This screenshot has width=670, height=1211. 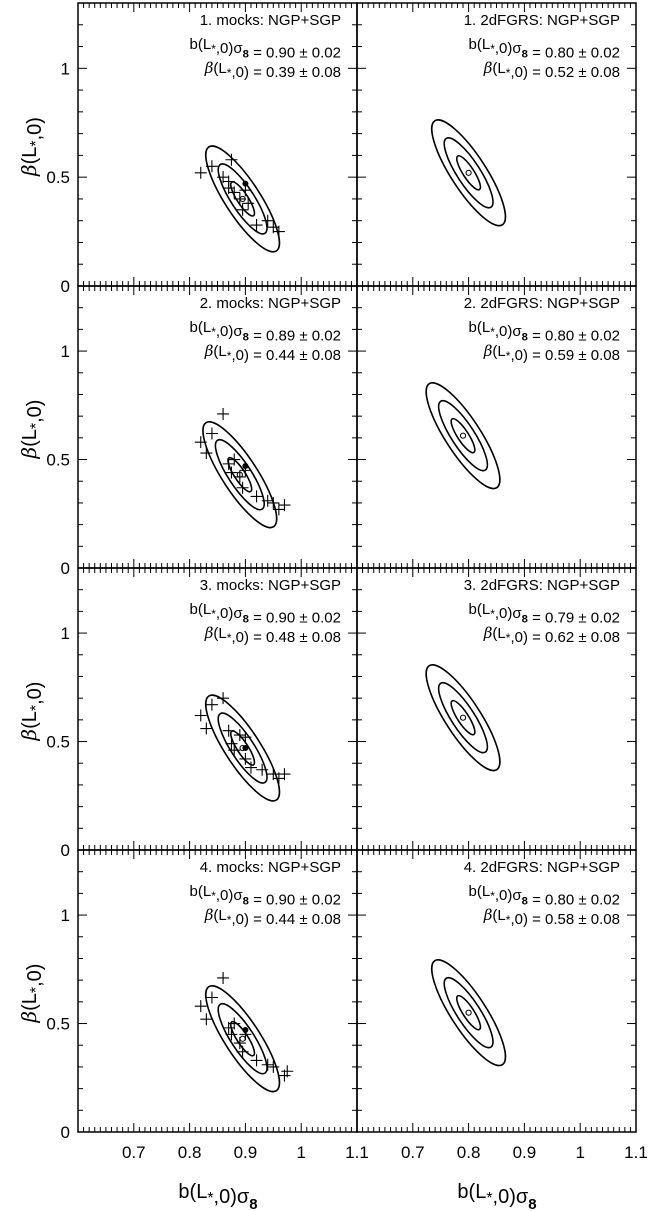 What do you see at coordinates (542, 867) in the screenshot?
I see `panel-title: 4. 2dFGRS: NGP+SGP` at bounding box center [542, 867].